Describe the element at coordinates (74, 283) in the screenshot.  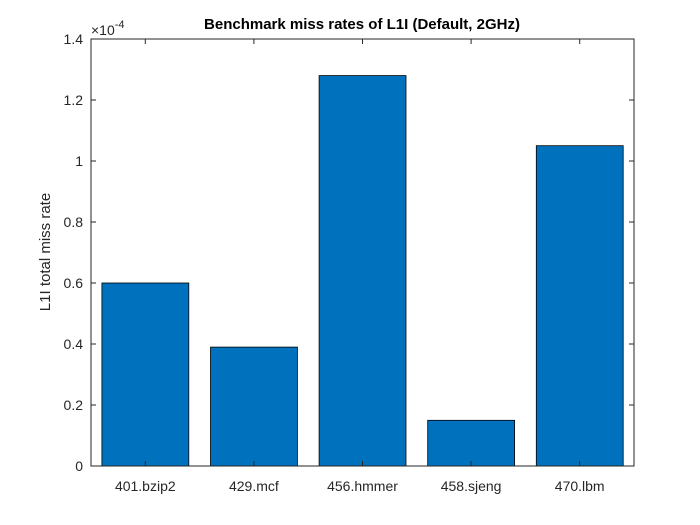
I see `y-tick-label: 0.6` at that location.